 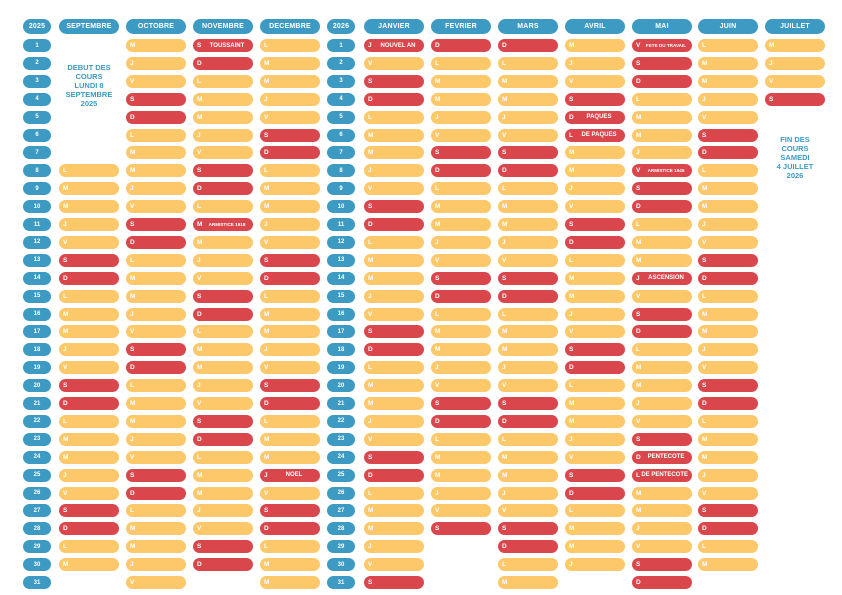 What do you see at coordinates (662, 171) in the screenshot?
I see `holiday-cell: V ARMISTICE 1945` at bounding box center [662, 171].